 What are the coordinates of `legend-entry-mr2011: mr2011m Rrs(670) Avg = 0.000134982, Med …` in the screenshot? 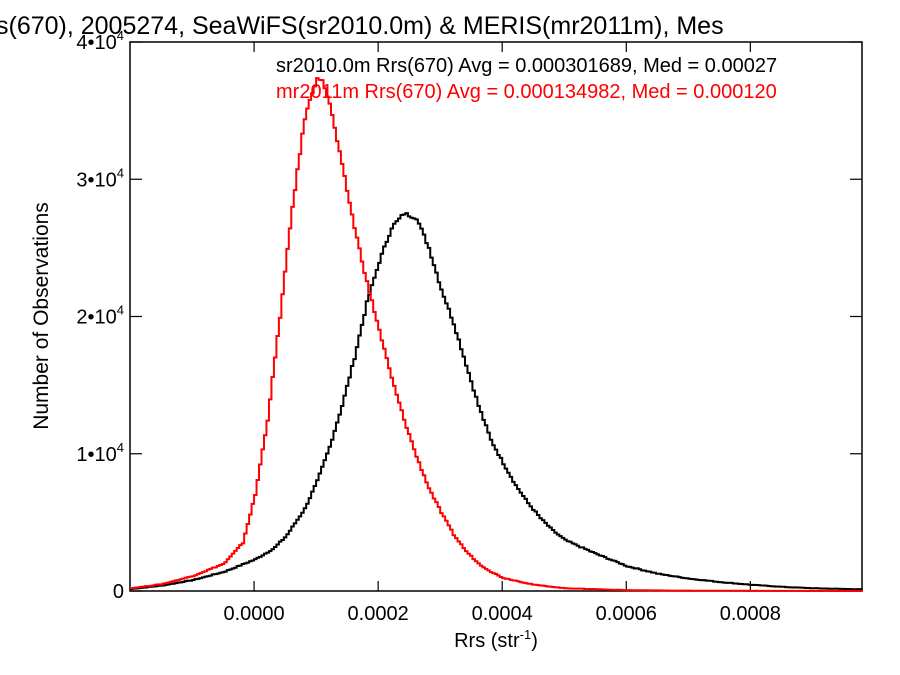 It's located at (526, 92).